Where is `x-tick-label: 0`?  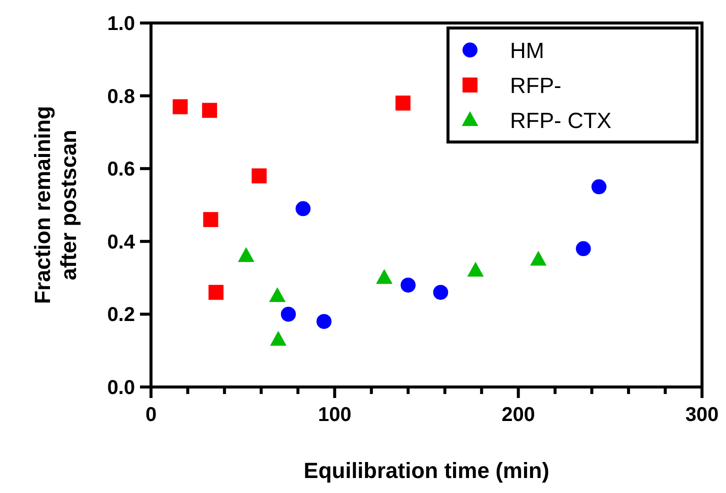
x-tick-label: 0 is located at coordinates (151, 415).